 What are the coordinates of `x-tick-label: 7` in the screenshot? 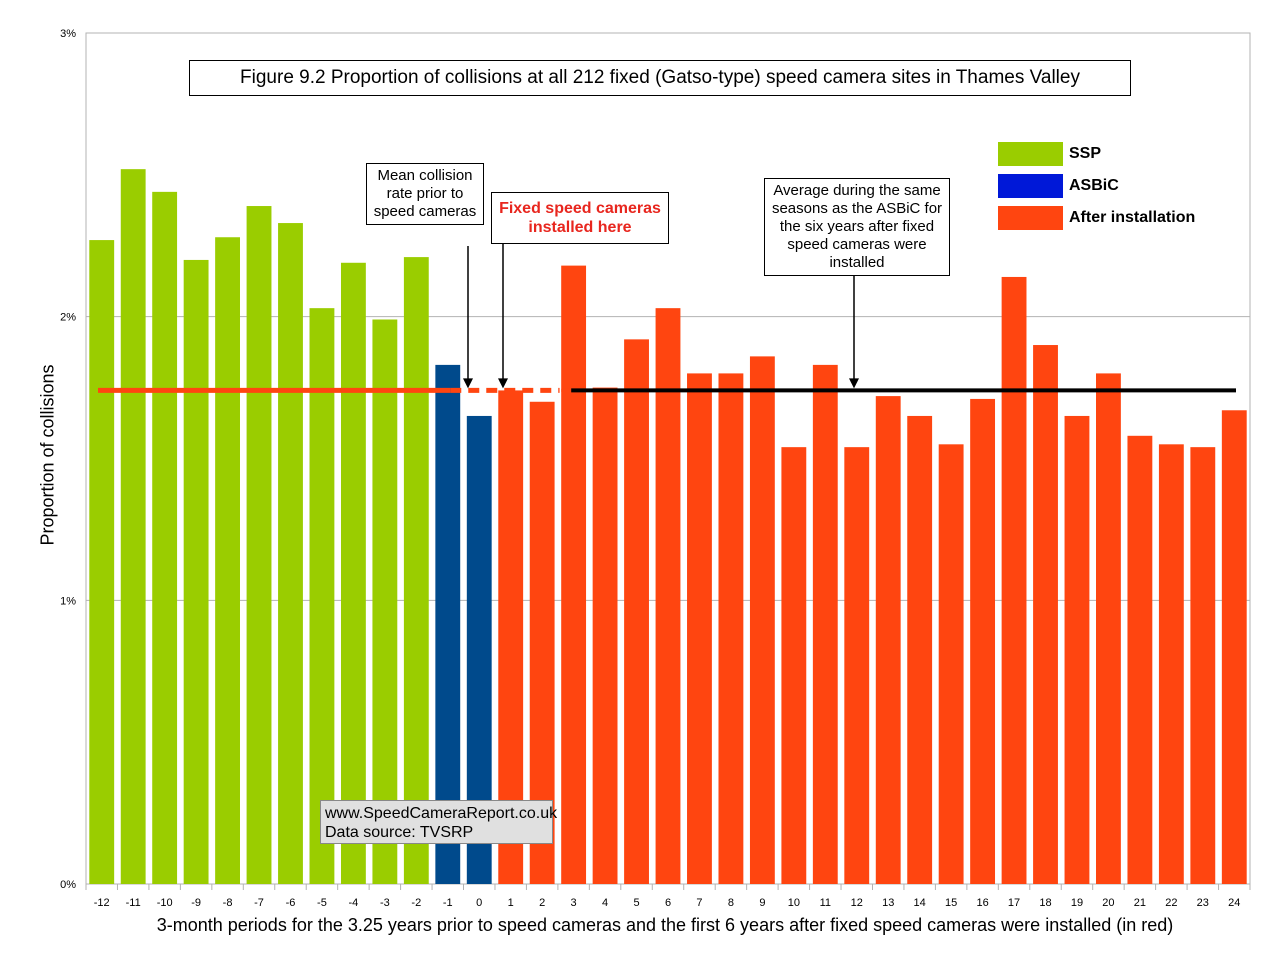 It's located at (699, 903).